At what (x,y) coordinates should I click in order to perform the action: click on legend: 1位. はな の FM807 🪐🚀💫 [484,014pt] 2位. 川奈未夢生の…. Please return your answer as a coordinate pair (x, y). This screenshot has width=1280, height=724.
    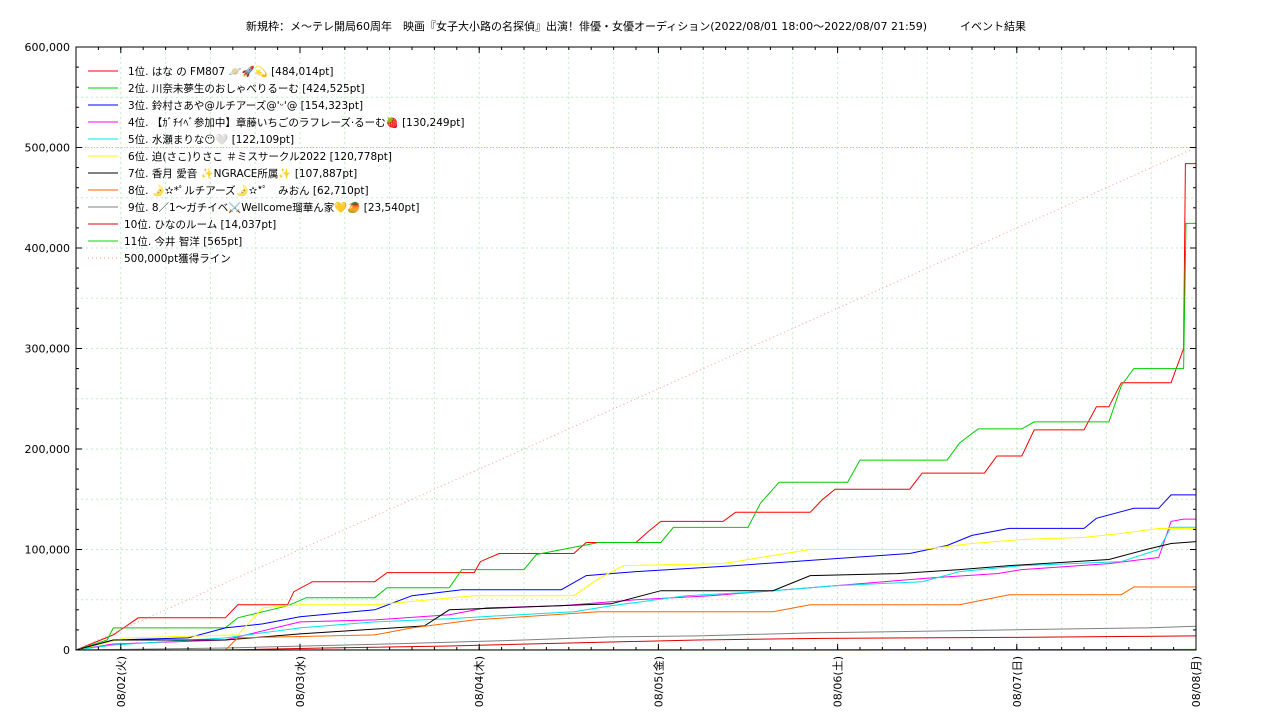
    Looking at the image, I should click on (276, 165).